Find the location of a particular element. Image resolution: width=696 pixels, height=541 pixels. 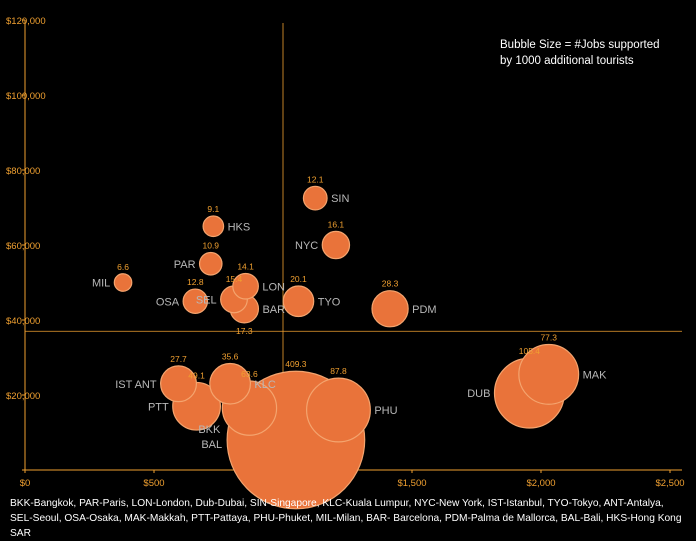

value-label-bkk: 63.6 is located at coordinates (249, 374).